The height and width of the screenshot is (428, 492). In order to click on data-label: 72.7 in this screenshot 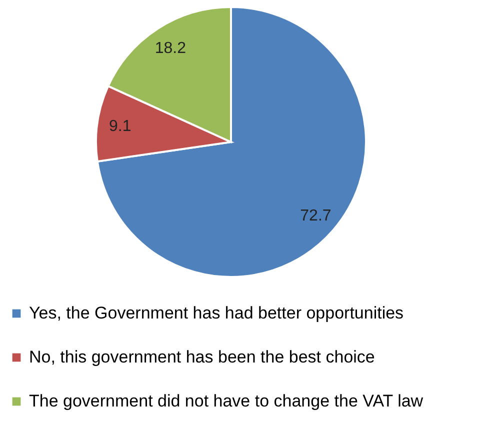, I will do `click(316, 215)`.